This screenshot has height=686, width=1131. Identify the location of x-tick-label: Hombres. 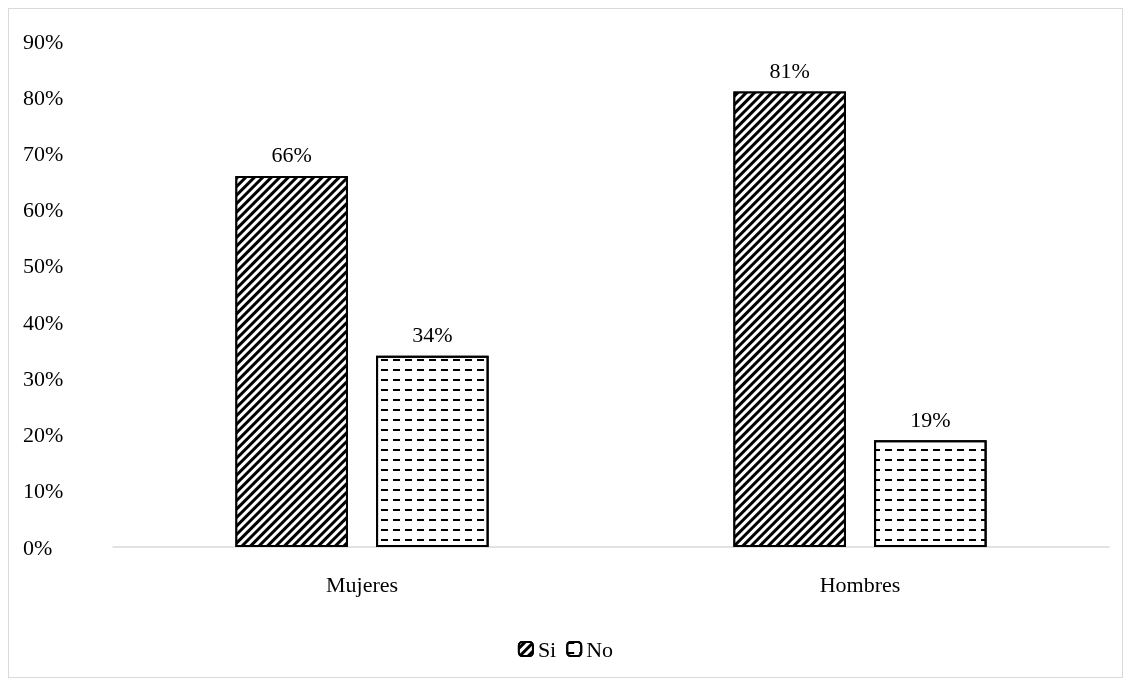
(860, 584).